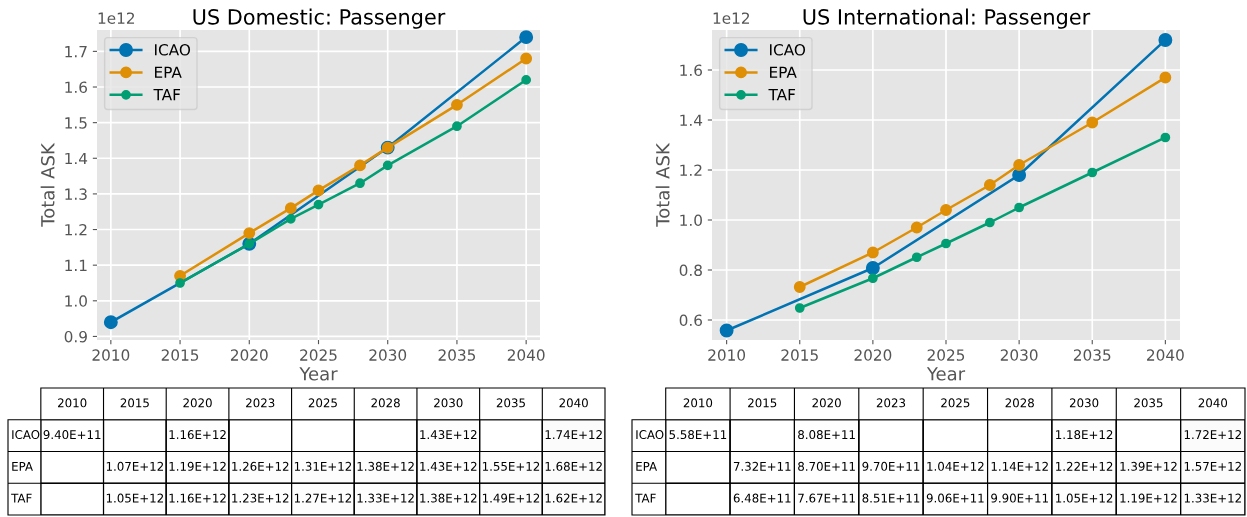 This screenshot has height=517, width=1247. Describe the element at coordinates (511, 466) in the screenshot. I see `data-label: 1.55E+12` at that location.